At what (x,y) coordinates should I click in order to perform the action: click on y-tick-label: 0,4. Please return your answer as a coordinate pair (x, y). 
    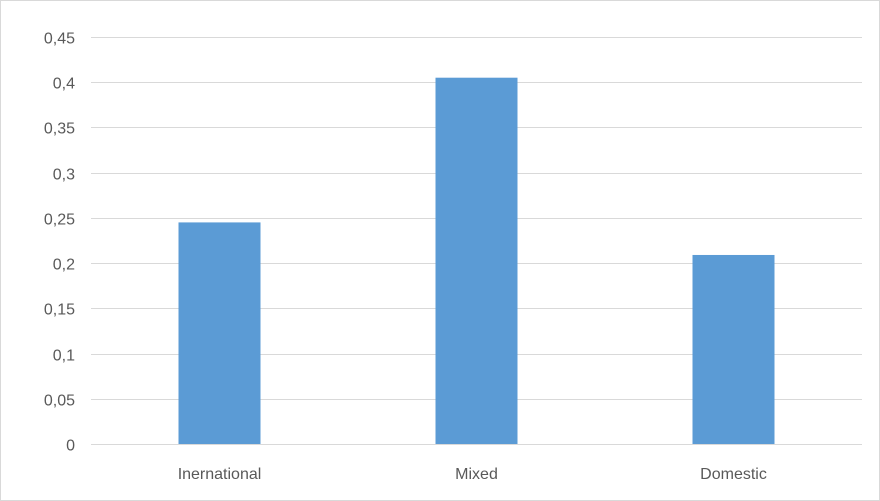
    Looking at the image, I should click on (64, 84).